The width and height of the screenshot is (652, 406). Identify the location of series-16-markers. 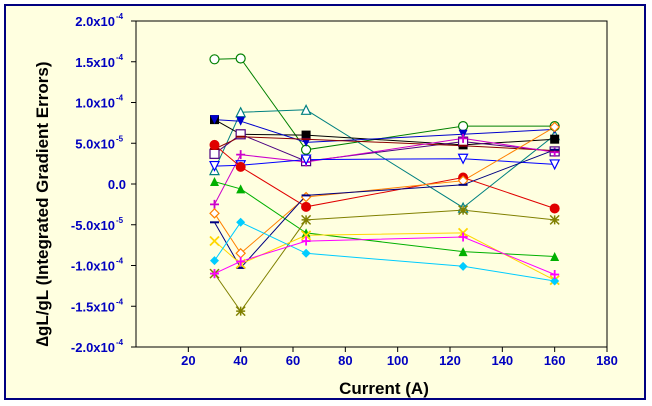
(385, 255).